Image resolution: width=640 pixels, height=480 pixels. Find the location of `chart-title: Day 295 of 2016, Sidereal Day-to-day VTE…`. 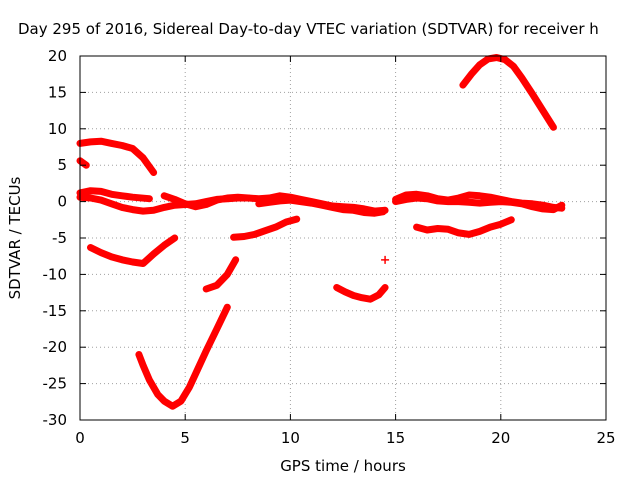

chart-title: Day 295 of 2016, Sidereal Day-to-day VTE… is located at coordinates (308, 29).